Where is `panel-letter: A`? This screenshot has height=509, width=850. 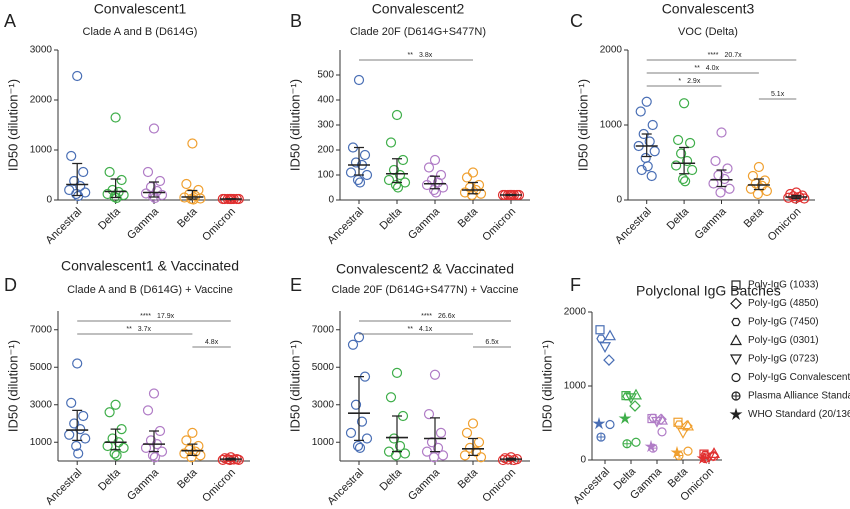
panel-letter: A is located at coordinates (10, 21).